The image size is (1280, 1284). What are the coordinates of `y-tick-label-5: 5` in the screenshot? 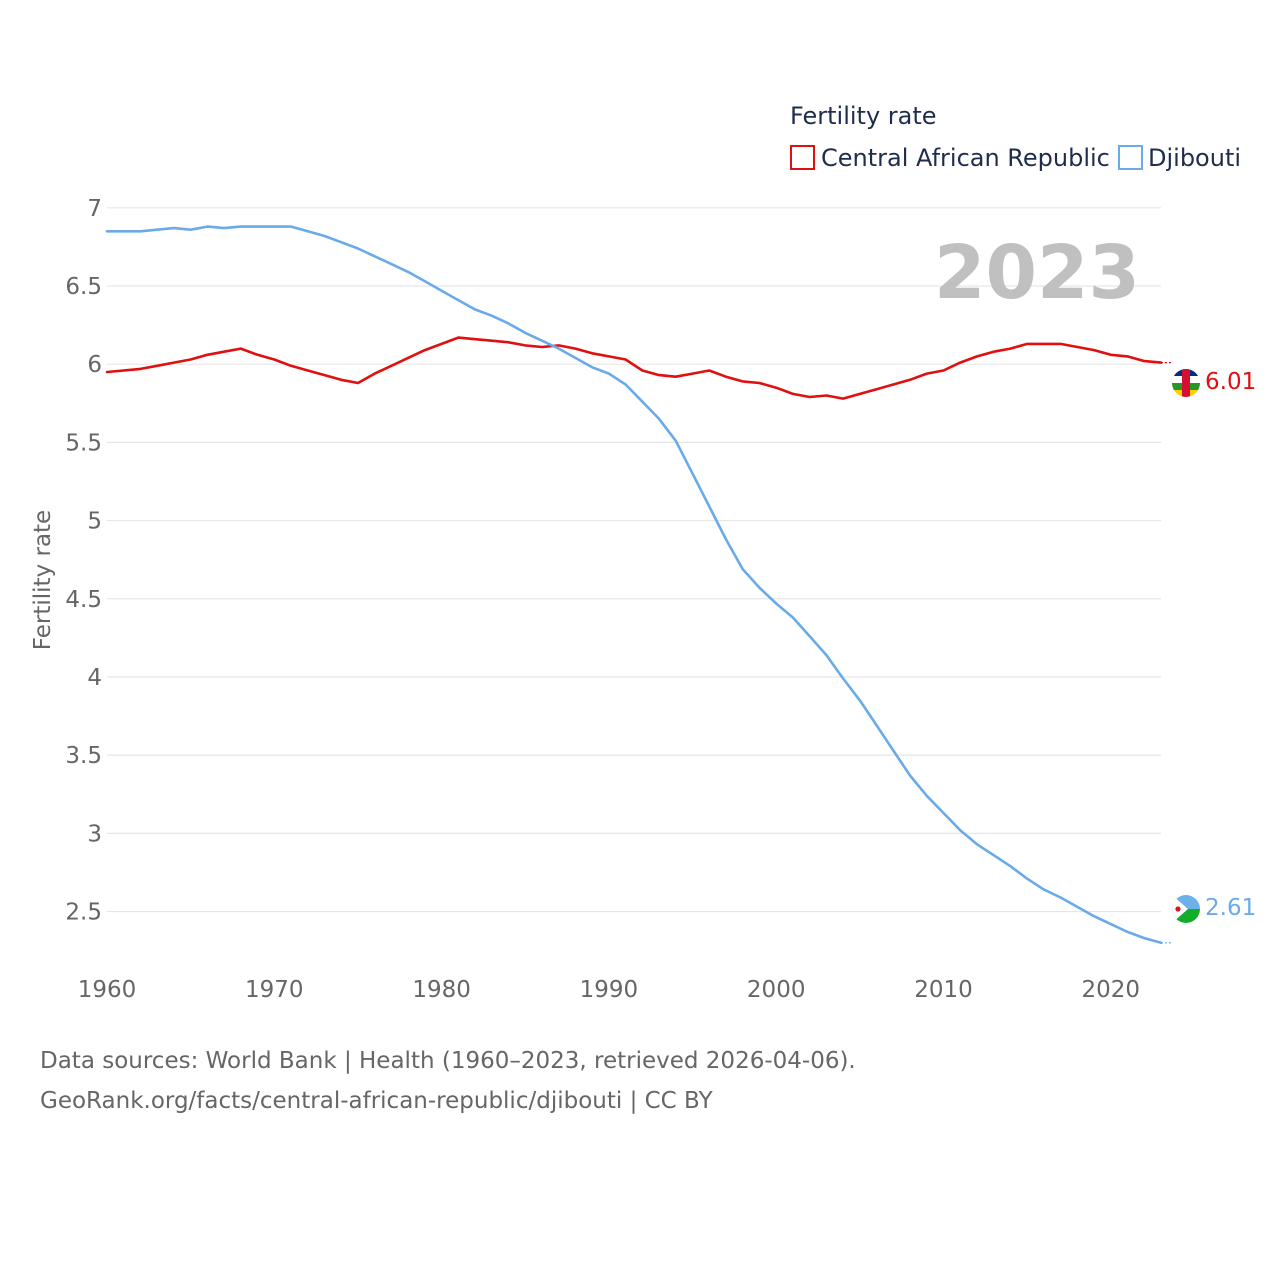 It's located at (94, 522).